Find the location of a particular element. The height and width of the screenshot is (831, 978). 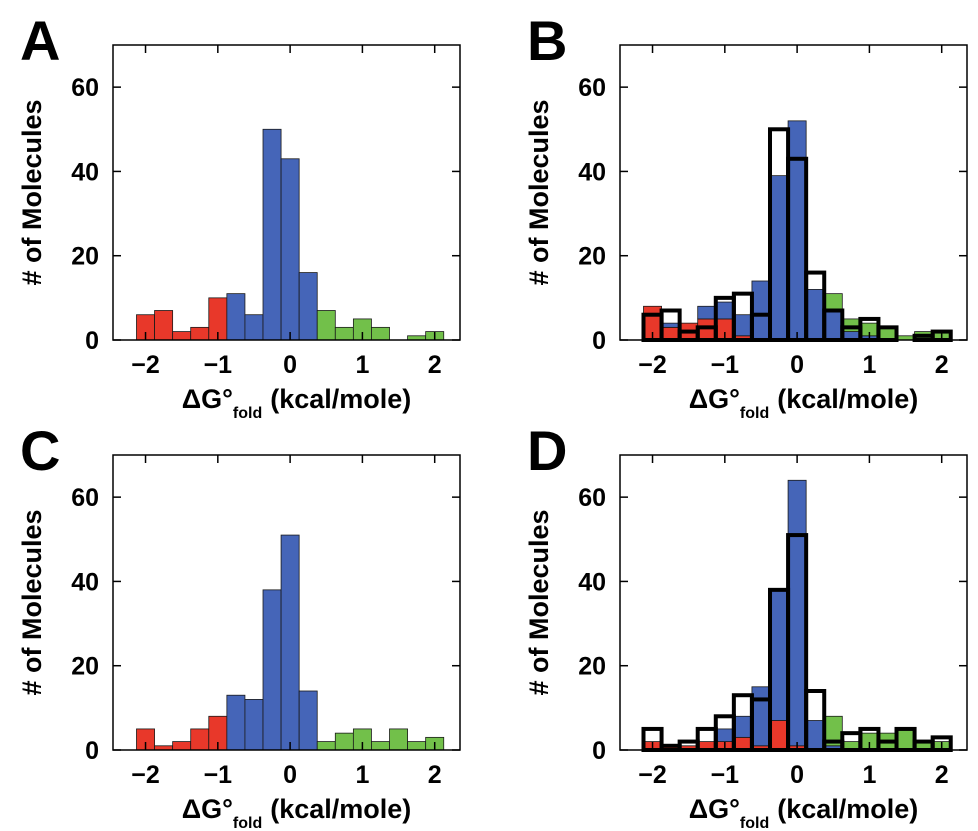

panel-letter: C is located at coordinates (40, 450).